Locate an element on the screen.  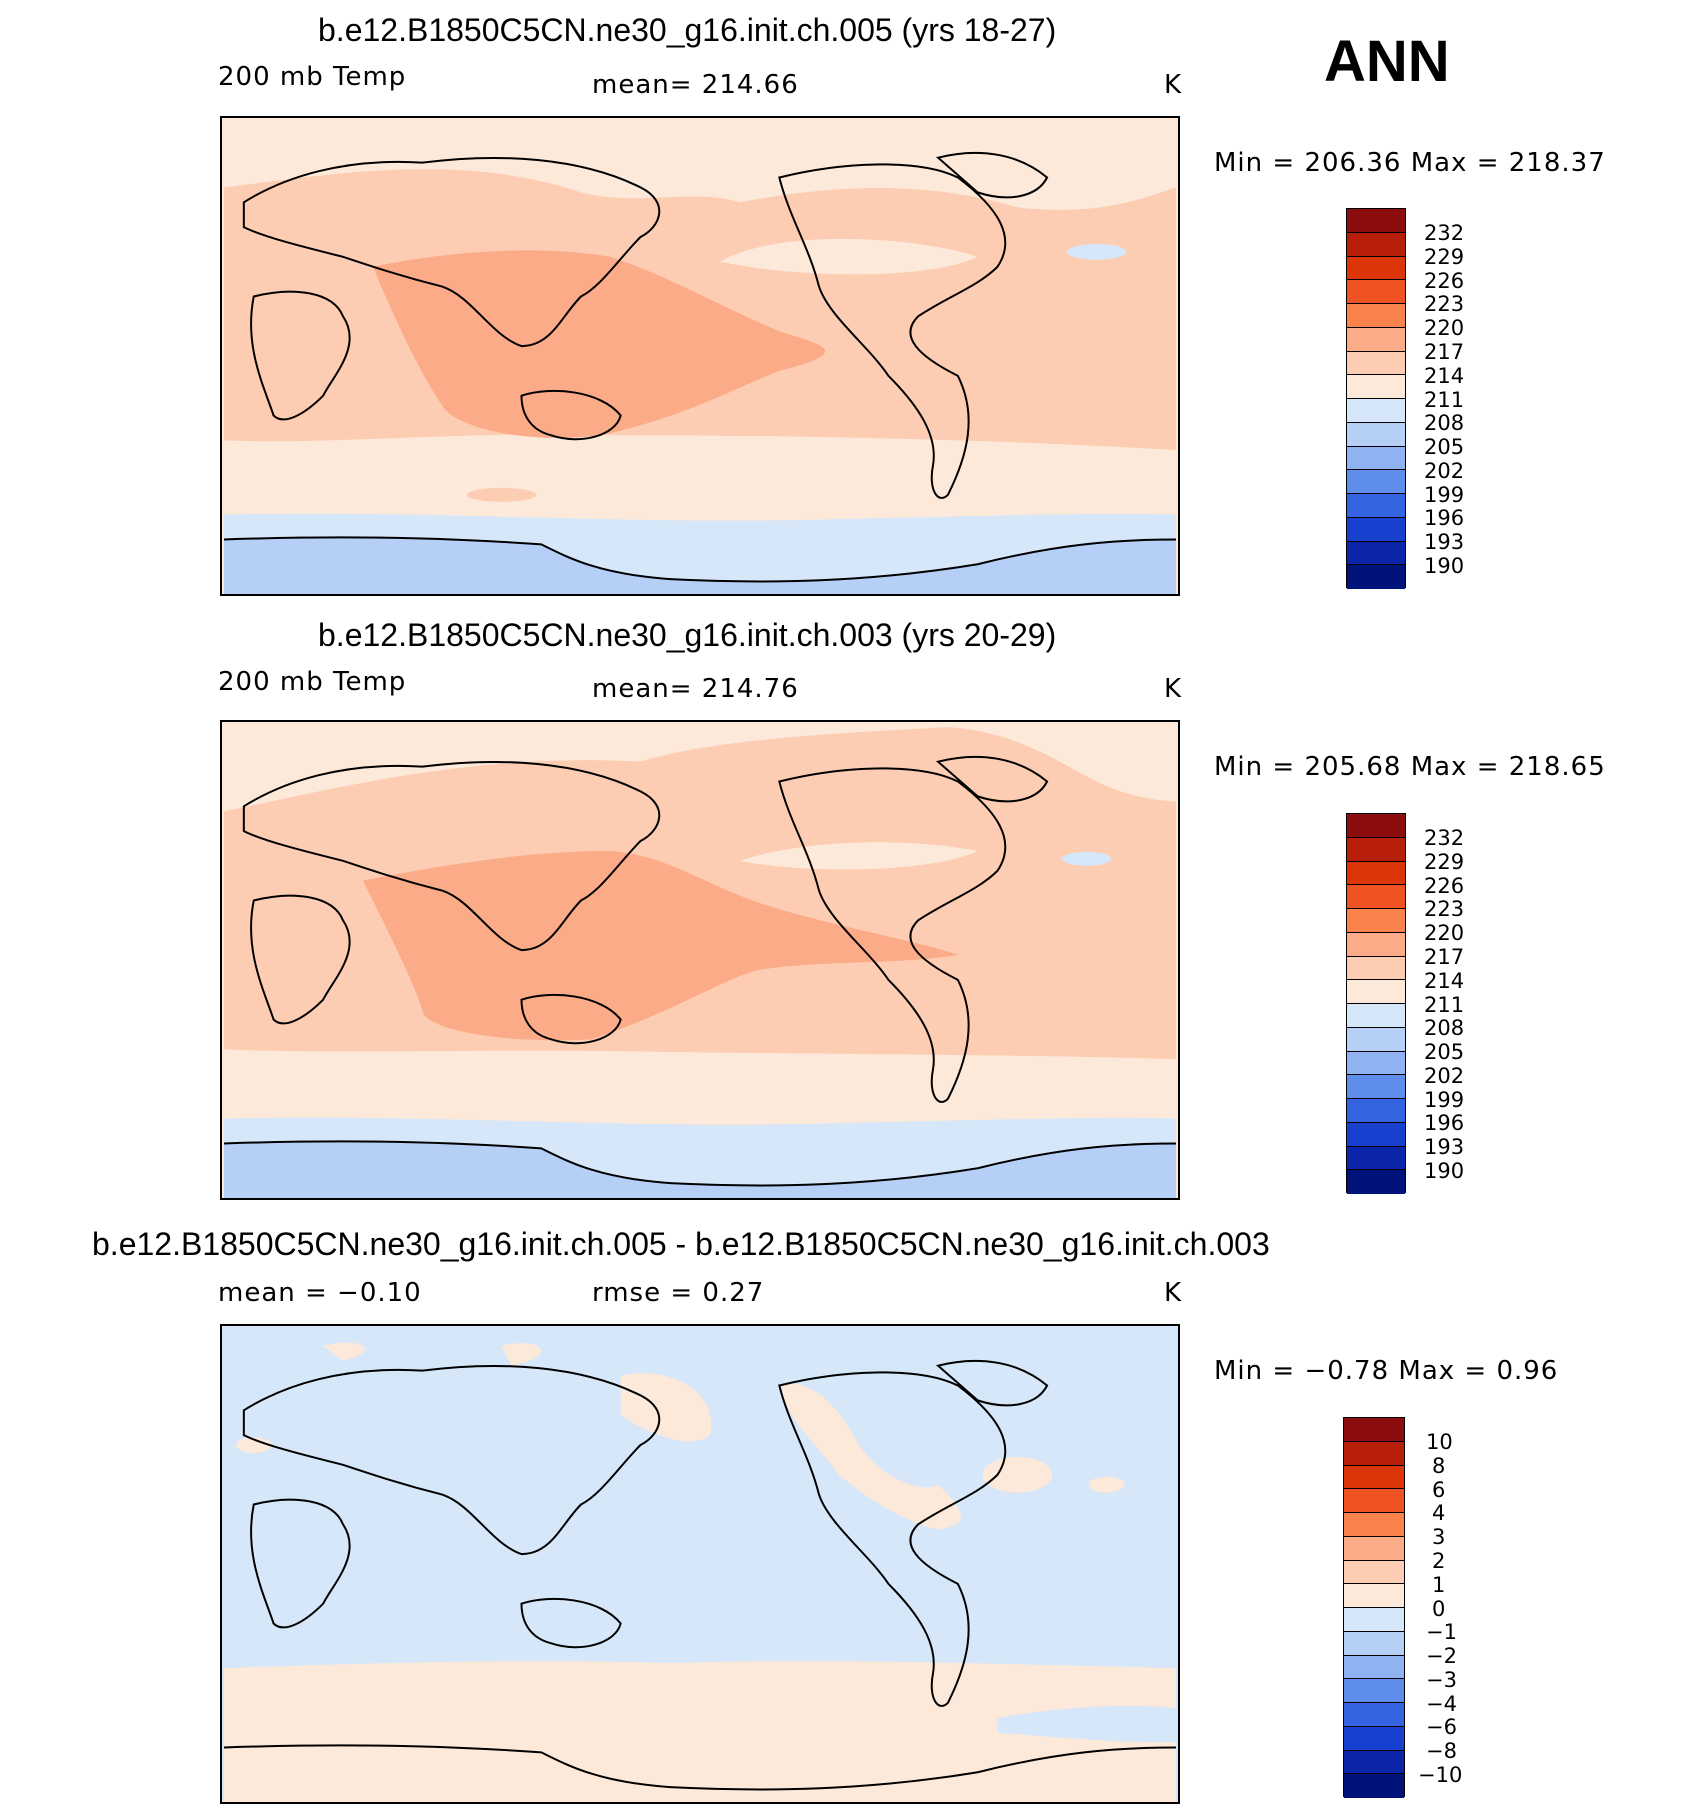
colorbar-tick-label: 211 is located at coordinates (1444, 1005).